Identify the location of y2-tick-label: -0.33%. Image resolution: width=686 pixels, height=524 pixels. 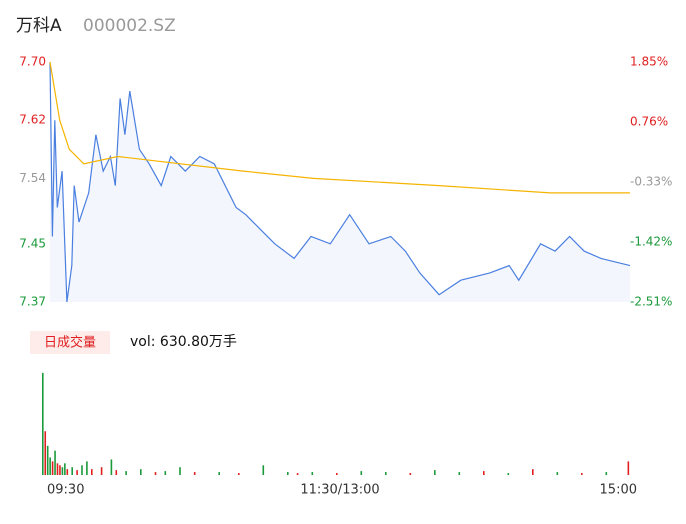
(651, 182).